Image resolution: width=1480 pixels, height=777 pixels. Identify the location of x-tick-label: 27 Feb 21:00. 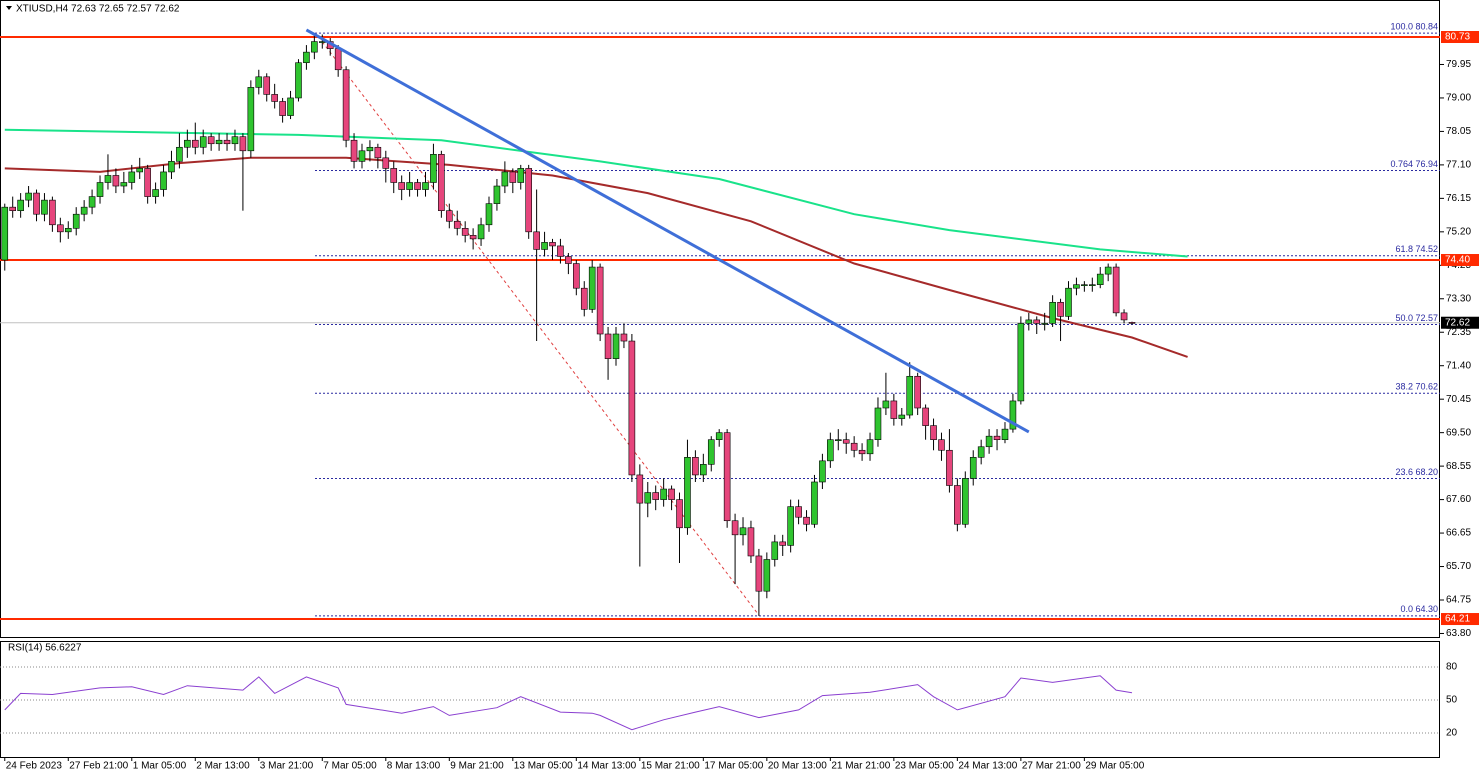
(98, 766).